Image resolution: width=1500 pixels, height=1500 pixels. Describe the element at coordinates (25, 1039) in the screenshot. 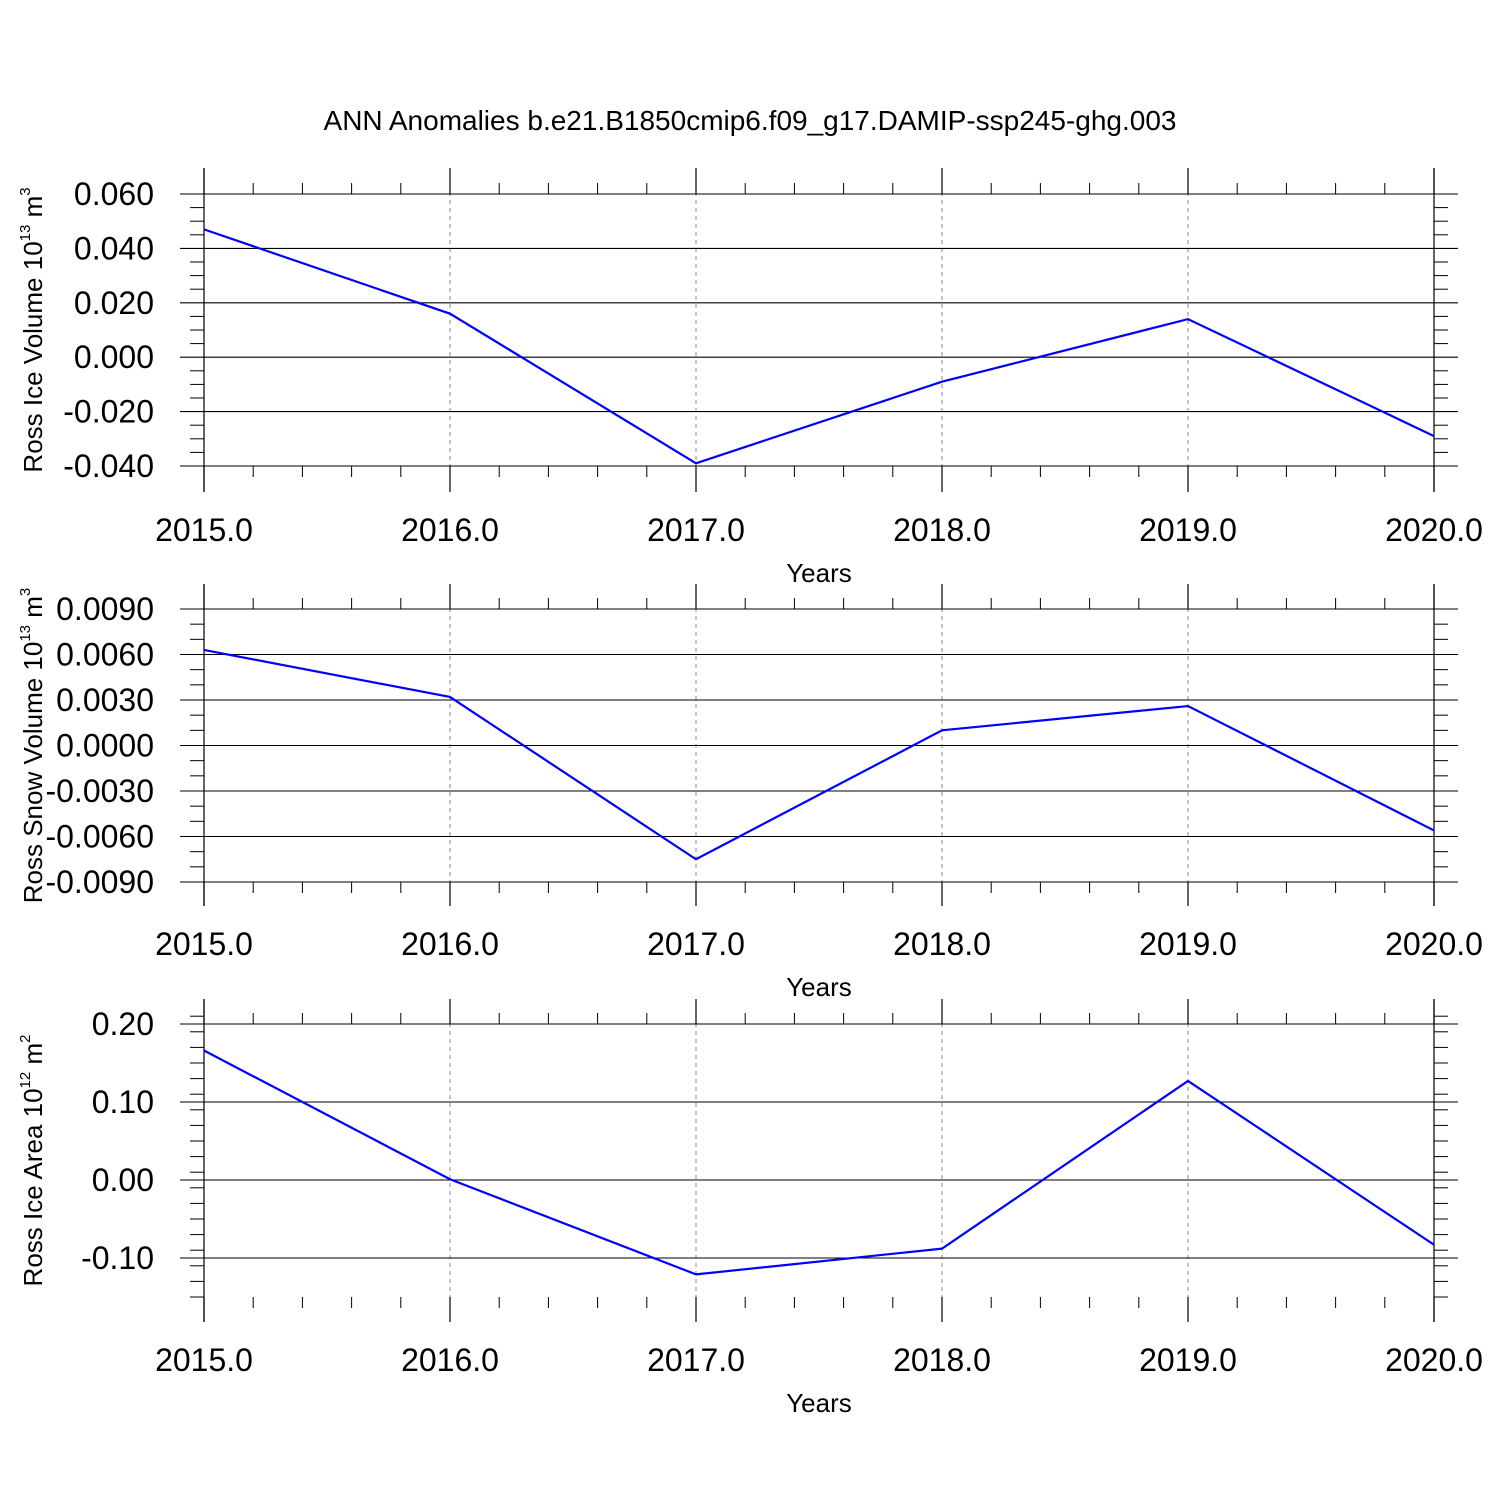

I see `y-axis-title-unit-exponent: 2` at that location.